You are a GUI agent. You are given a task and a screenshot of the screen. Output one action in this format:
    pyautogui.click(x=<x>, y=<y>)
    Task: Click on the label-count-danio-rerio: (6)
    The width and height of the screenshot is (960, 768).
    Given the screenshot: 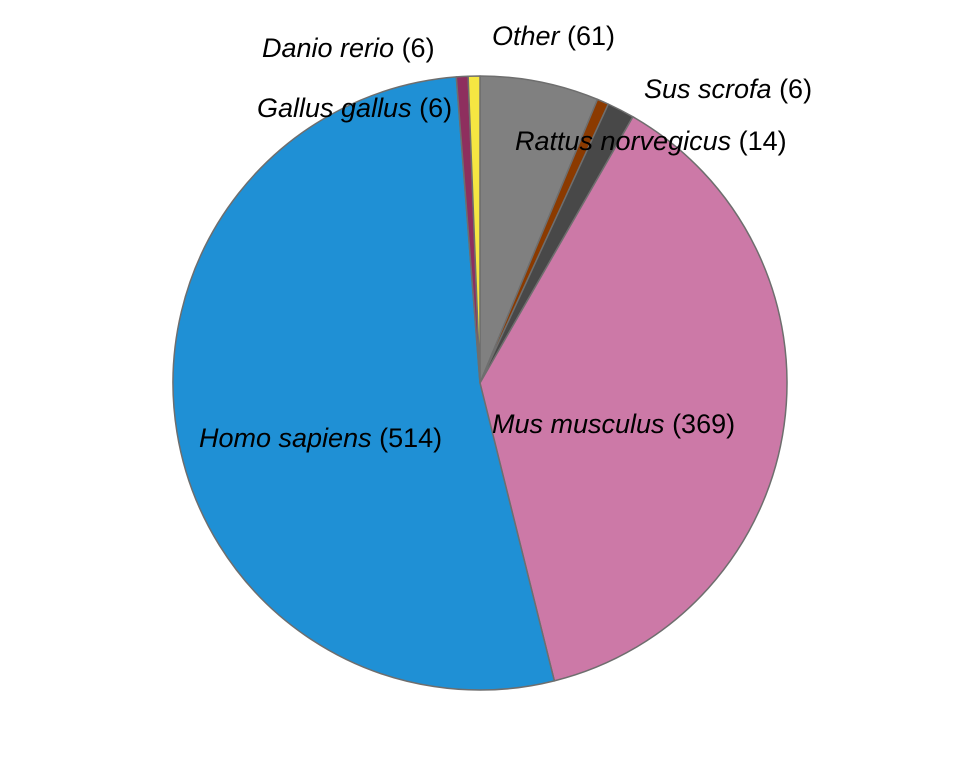 What is the action you would take?
    pyautogui.click(x=418, y=48)
    